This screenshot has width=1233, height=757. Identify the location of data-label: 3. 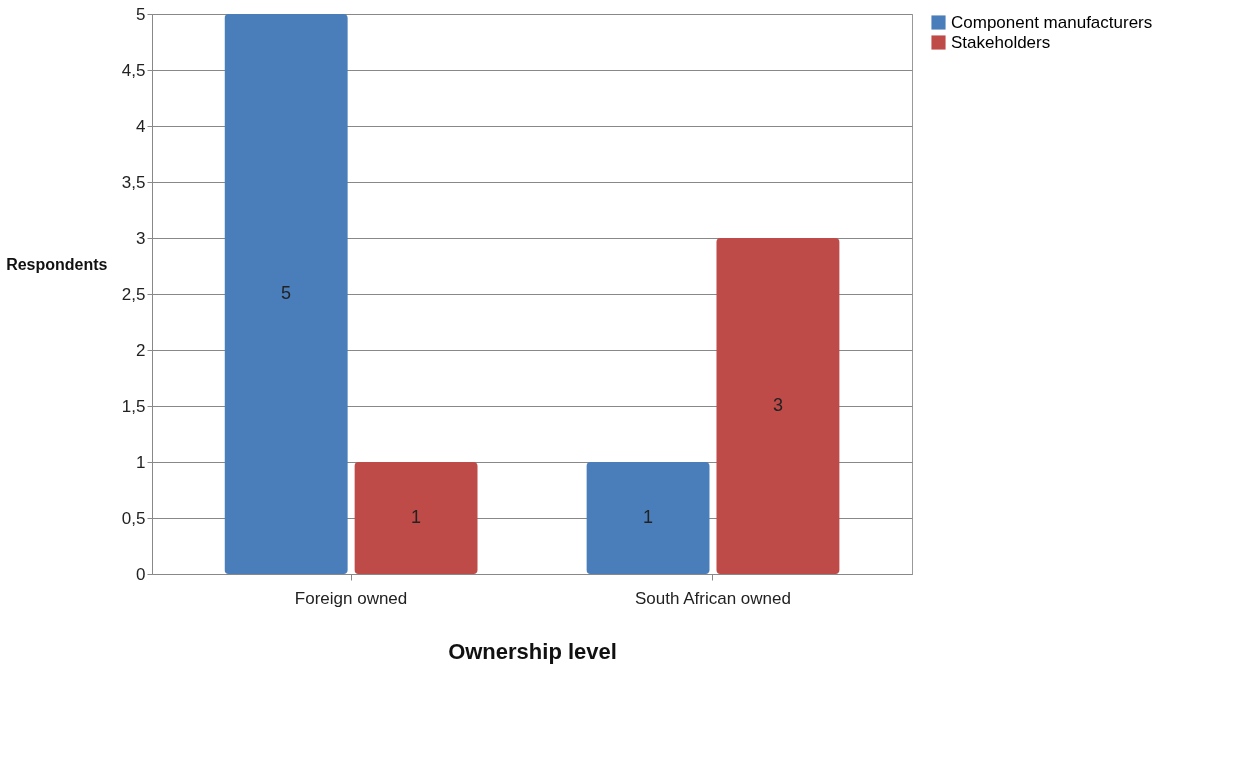
(777, 405).